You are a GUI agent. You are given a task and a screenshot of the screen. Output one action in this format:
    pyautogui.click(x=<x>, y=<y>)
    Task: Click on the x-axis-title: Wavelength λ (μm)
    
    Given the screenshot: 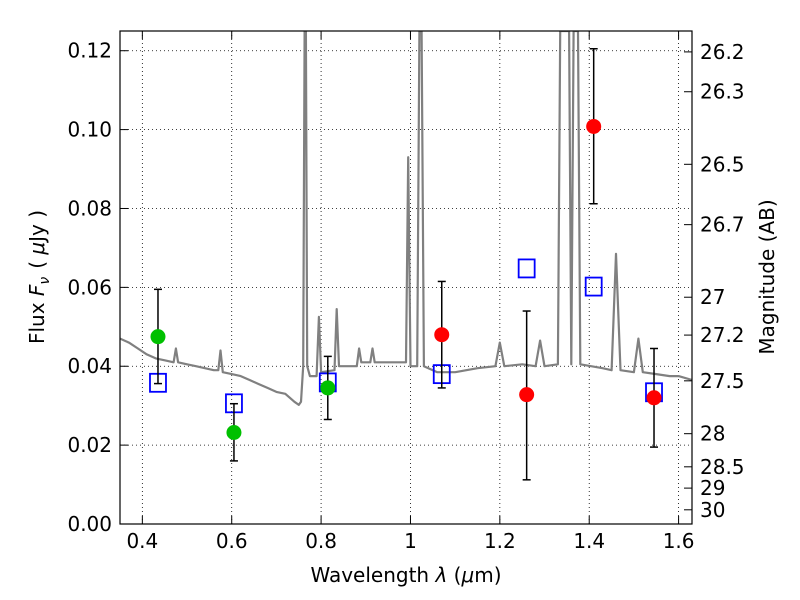 What is the action you would take?
    pyautogui.click(x=405, y=575)
    